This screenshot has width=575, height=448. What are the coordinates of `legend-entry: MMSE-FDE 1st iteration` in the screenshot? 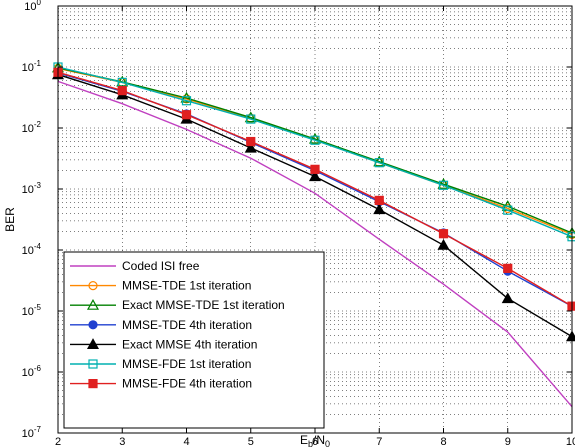 It's located at (160, 364).